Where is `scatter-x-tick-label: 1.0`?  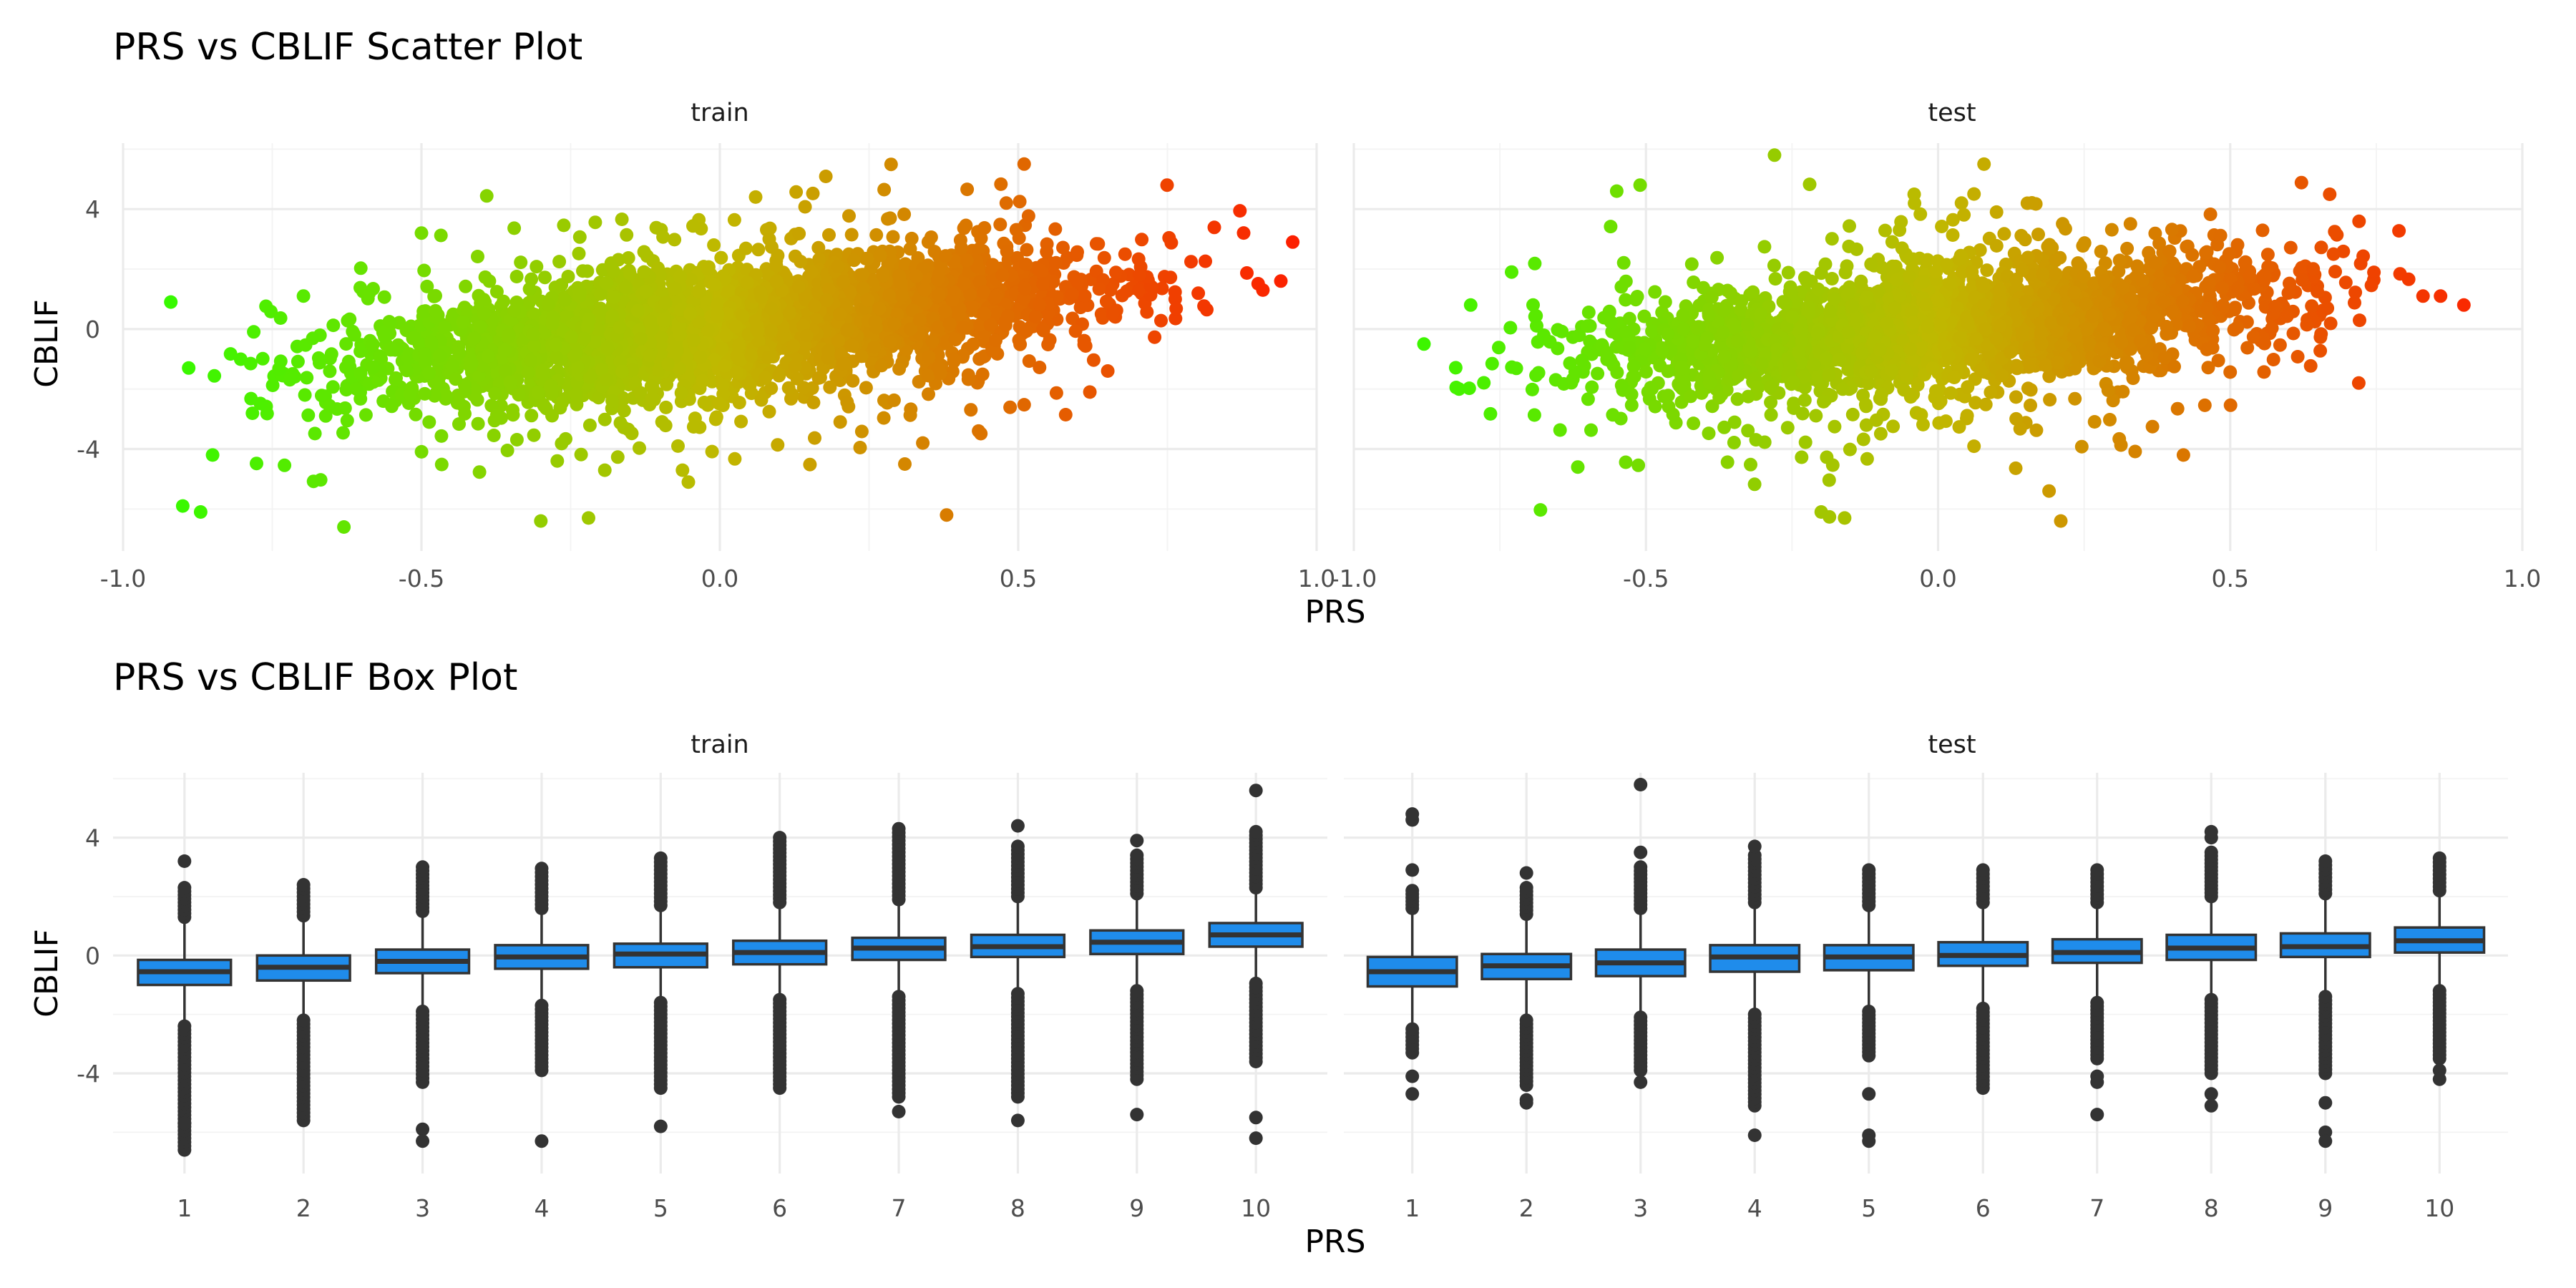 scatter-x-tick-label: 1.0 is located at coordinates (1316, 578).